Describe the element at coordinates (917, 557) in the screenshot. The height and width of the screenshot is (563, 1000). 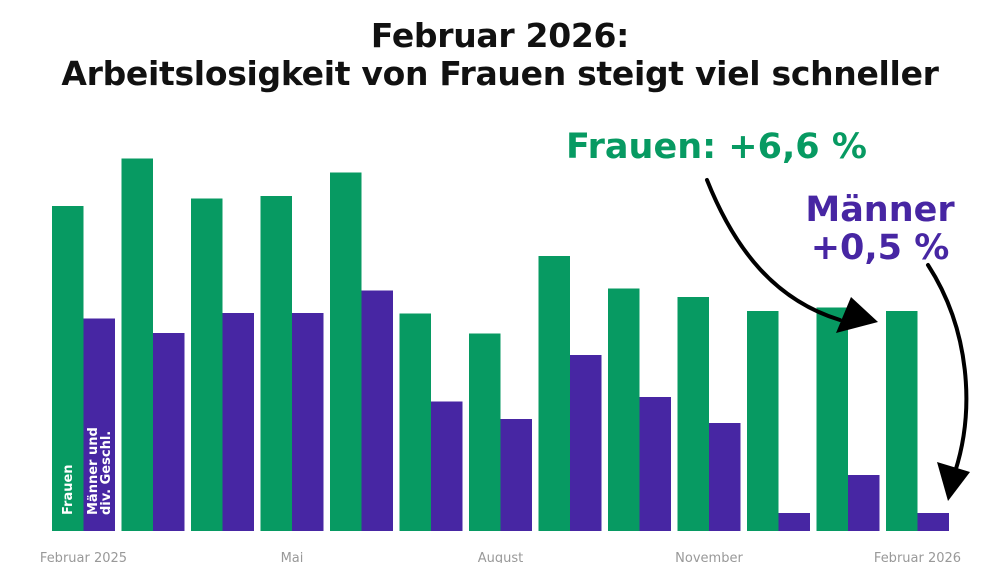
I see `x-tick-label-12: Februar 2026` at that location.